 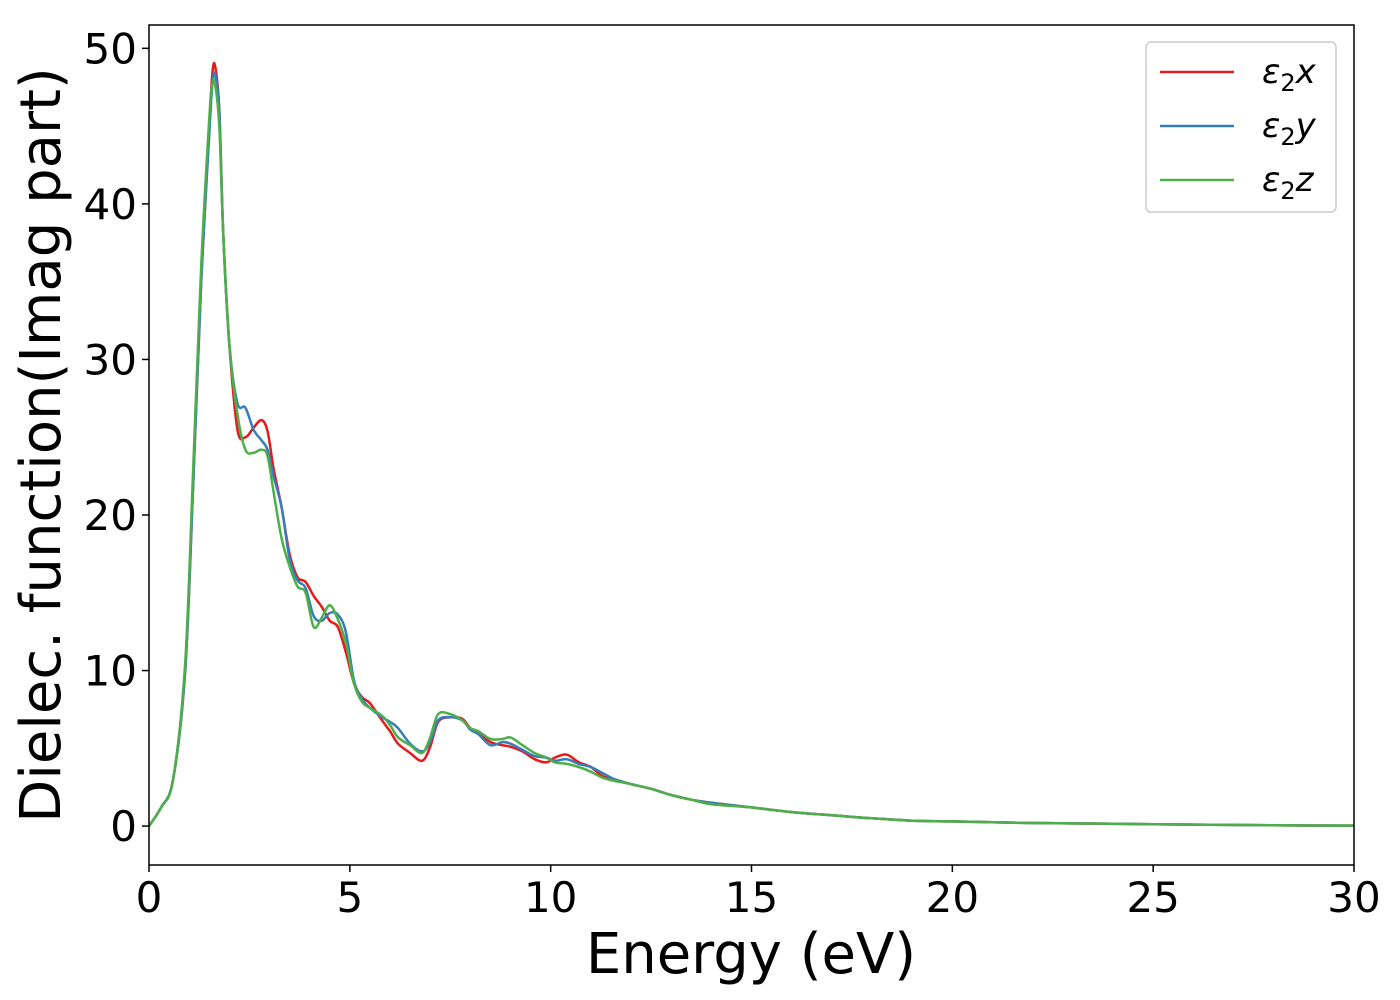 What do you see at coordinates (110, 515) in the screenshot?
I see `y-tick-label: 20` at bounding box center [110, 515].